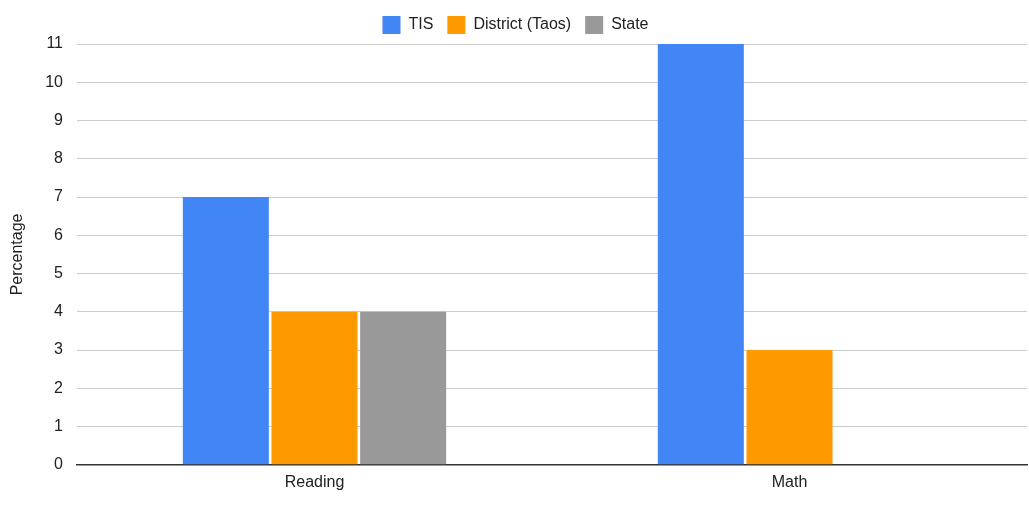 This screenshot has width=1029, height=506. What do you see at coordinates (421, 24) in the screenshot?
I see `legend-label: TIS` at bounding box center [421, 24].